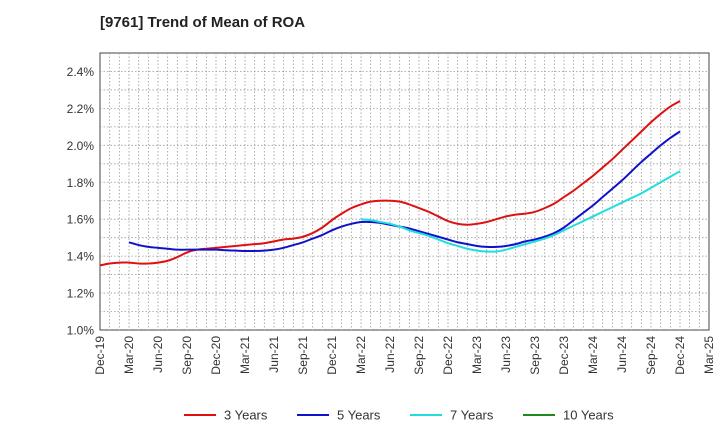 The height and width of the screenshot is (440, 720). What do you see at coordinates (81, 201) in the screenshot?
I see `y-axis-ticks: 1.0% 1.2% 1.4% 1.6% 1.8% 2.0% 2.2% 2.4%` at bounding box center [81, 201].